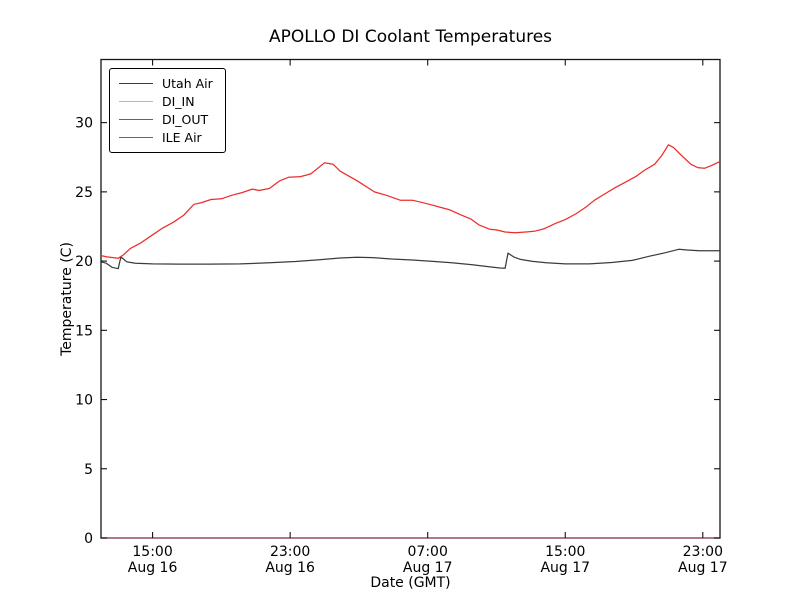 The height and width of the screenshot is (600, 800). What do you see at coordinates (84, 331) in the screenshot?
I see `y-tick-label: 15` at bounding box center [84, 331].